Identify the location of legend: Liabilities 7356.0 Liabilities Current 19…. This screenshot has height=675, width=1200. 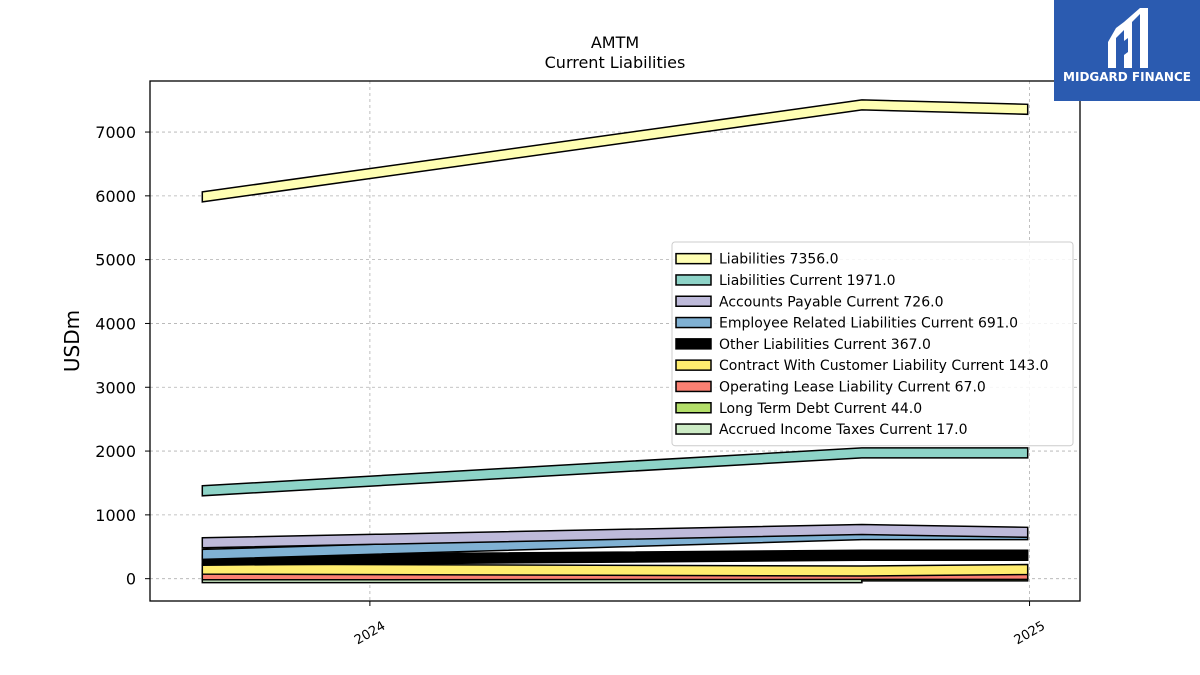
(872, 344).